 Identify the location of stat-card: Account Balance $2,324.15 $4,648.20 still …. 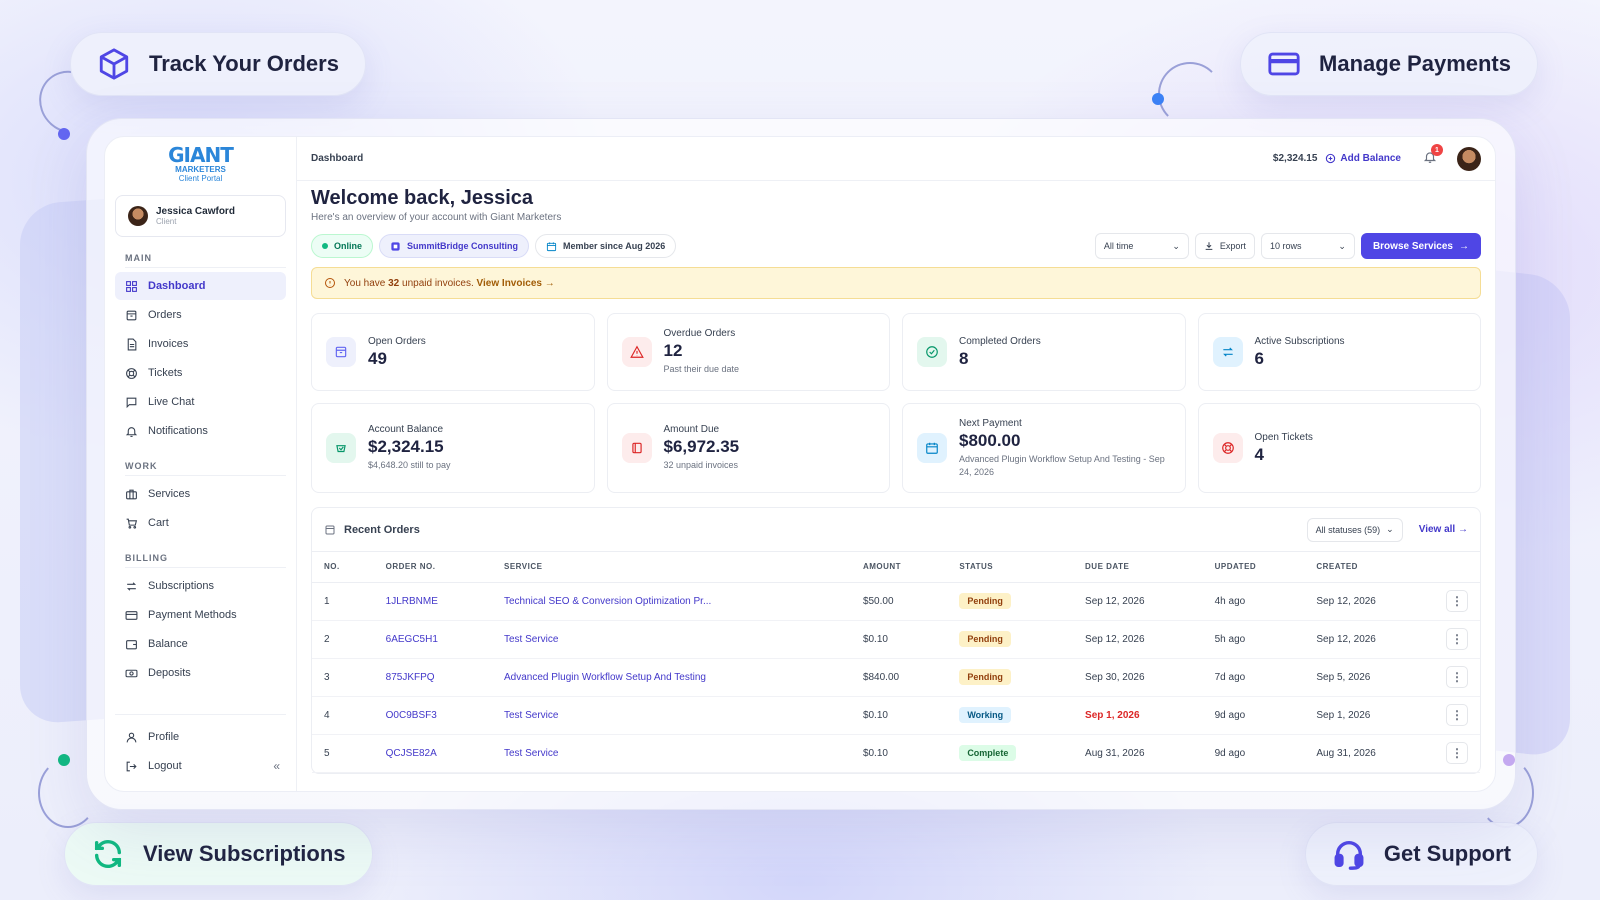
(453, 448).